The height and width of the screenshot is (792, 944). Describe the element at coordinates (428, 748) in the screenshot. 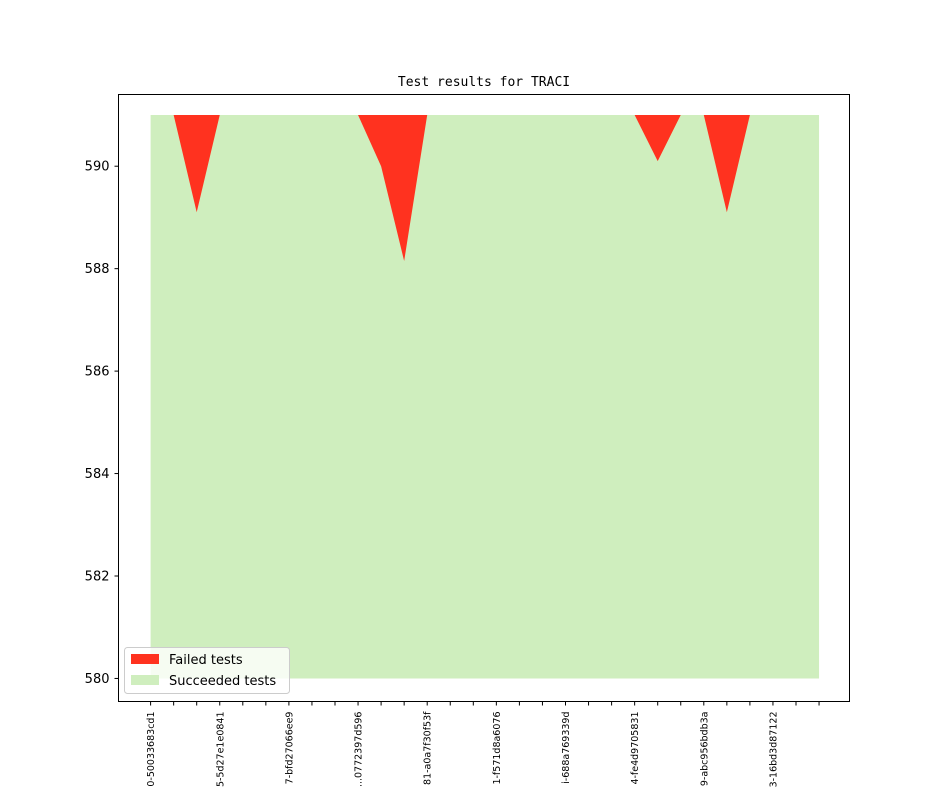

I see `x-tick-label: 81-a0a7f30f53f` at that location.